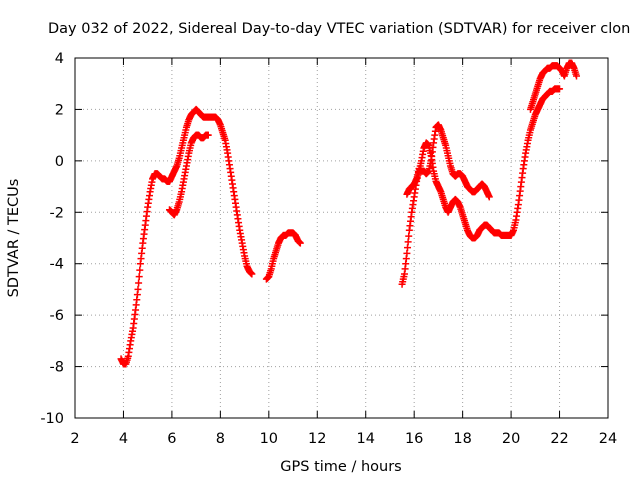  I want to click on x-tick-label: 8, so click(220, 439).